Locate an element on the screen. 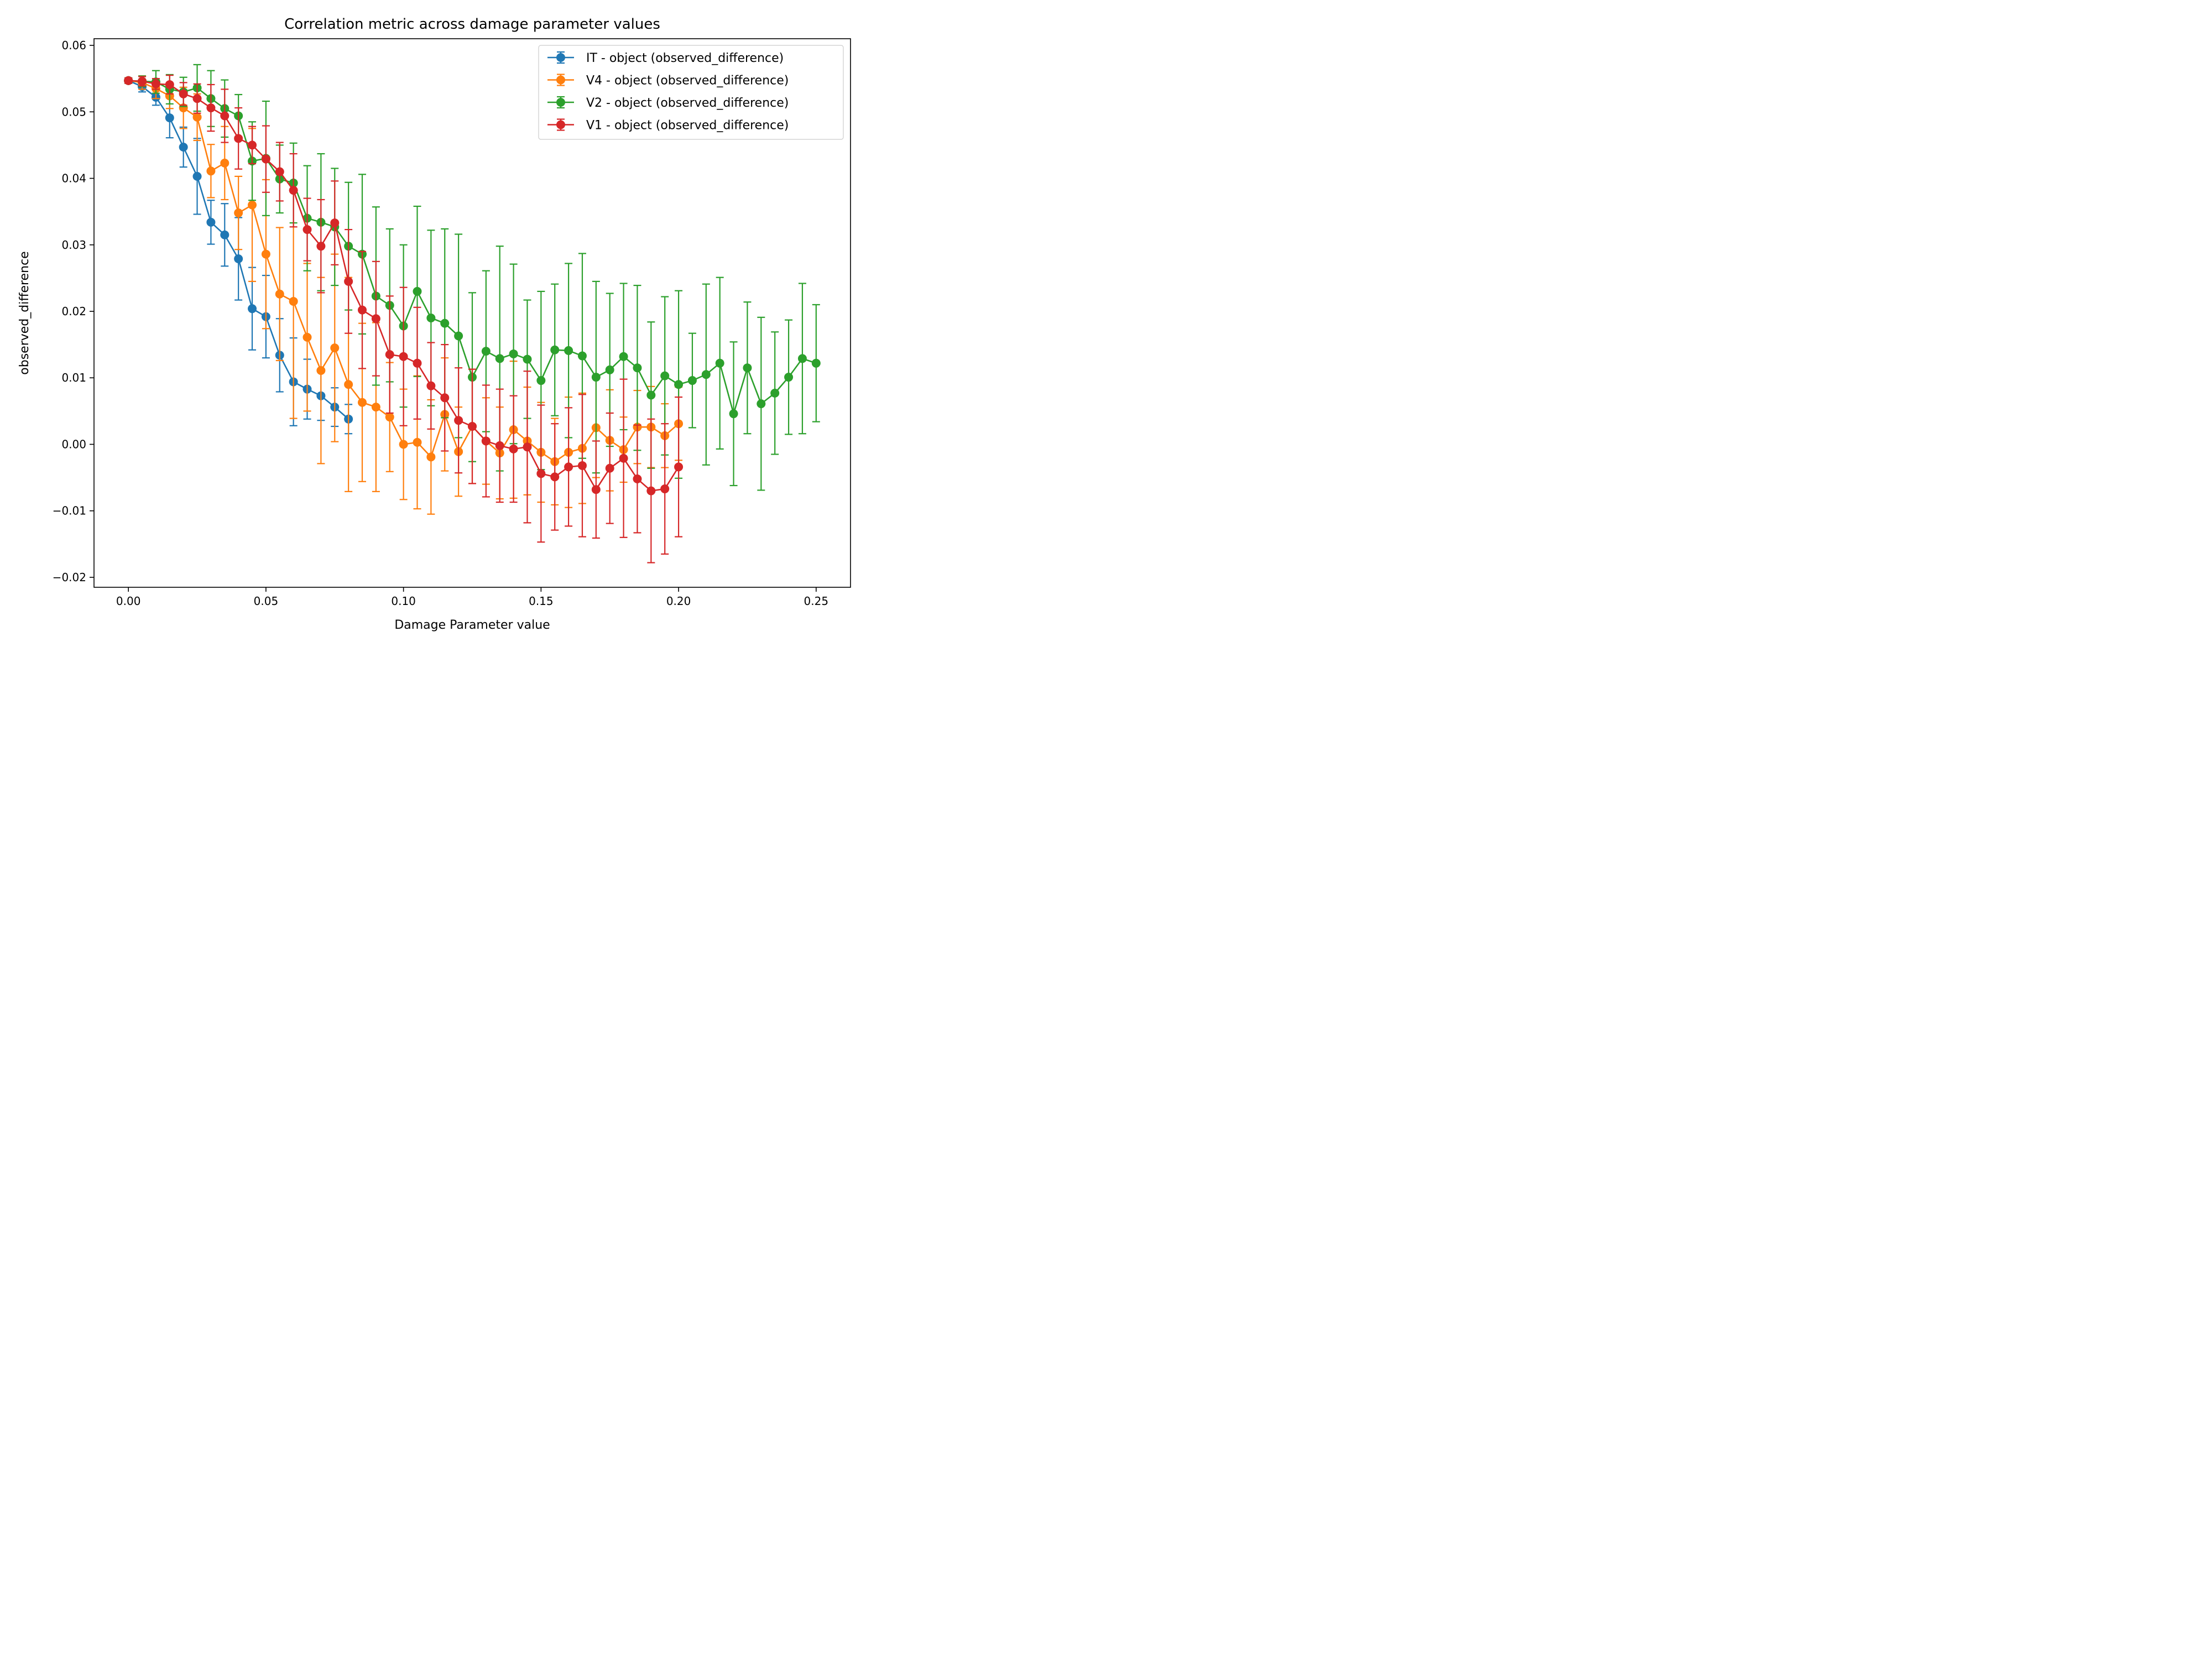 Image resolution: width=2212 pixels, height=1659 pixels. x-tick-label: 0.20 is located at coordinates (679, 601).